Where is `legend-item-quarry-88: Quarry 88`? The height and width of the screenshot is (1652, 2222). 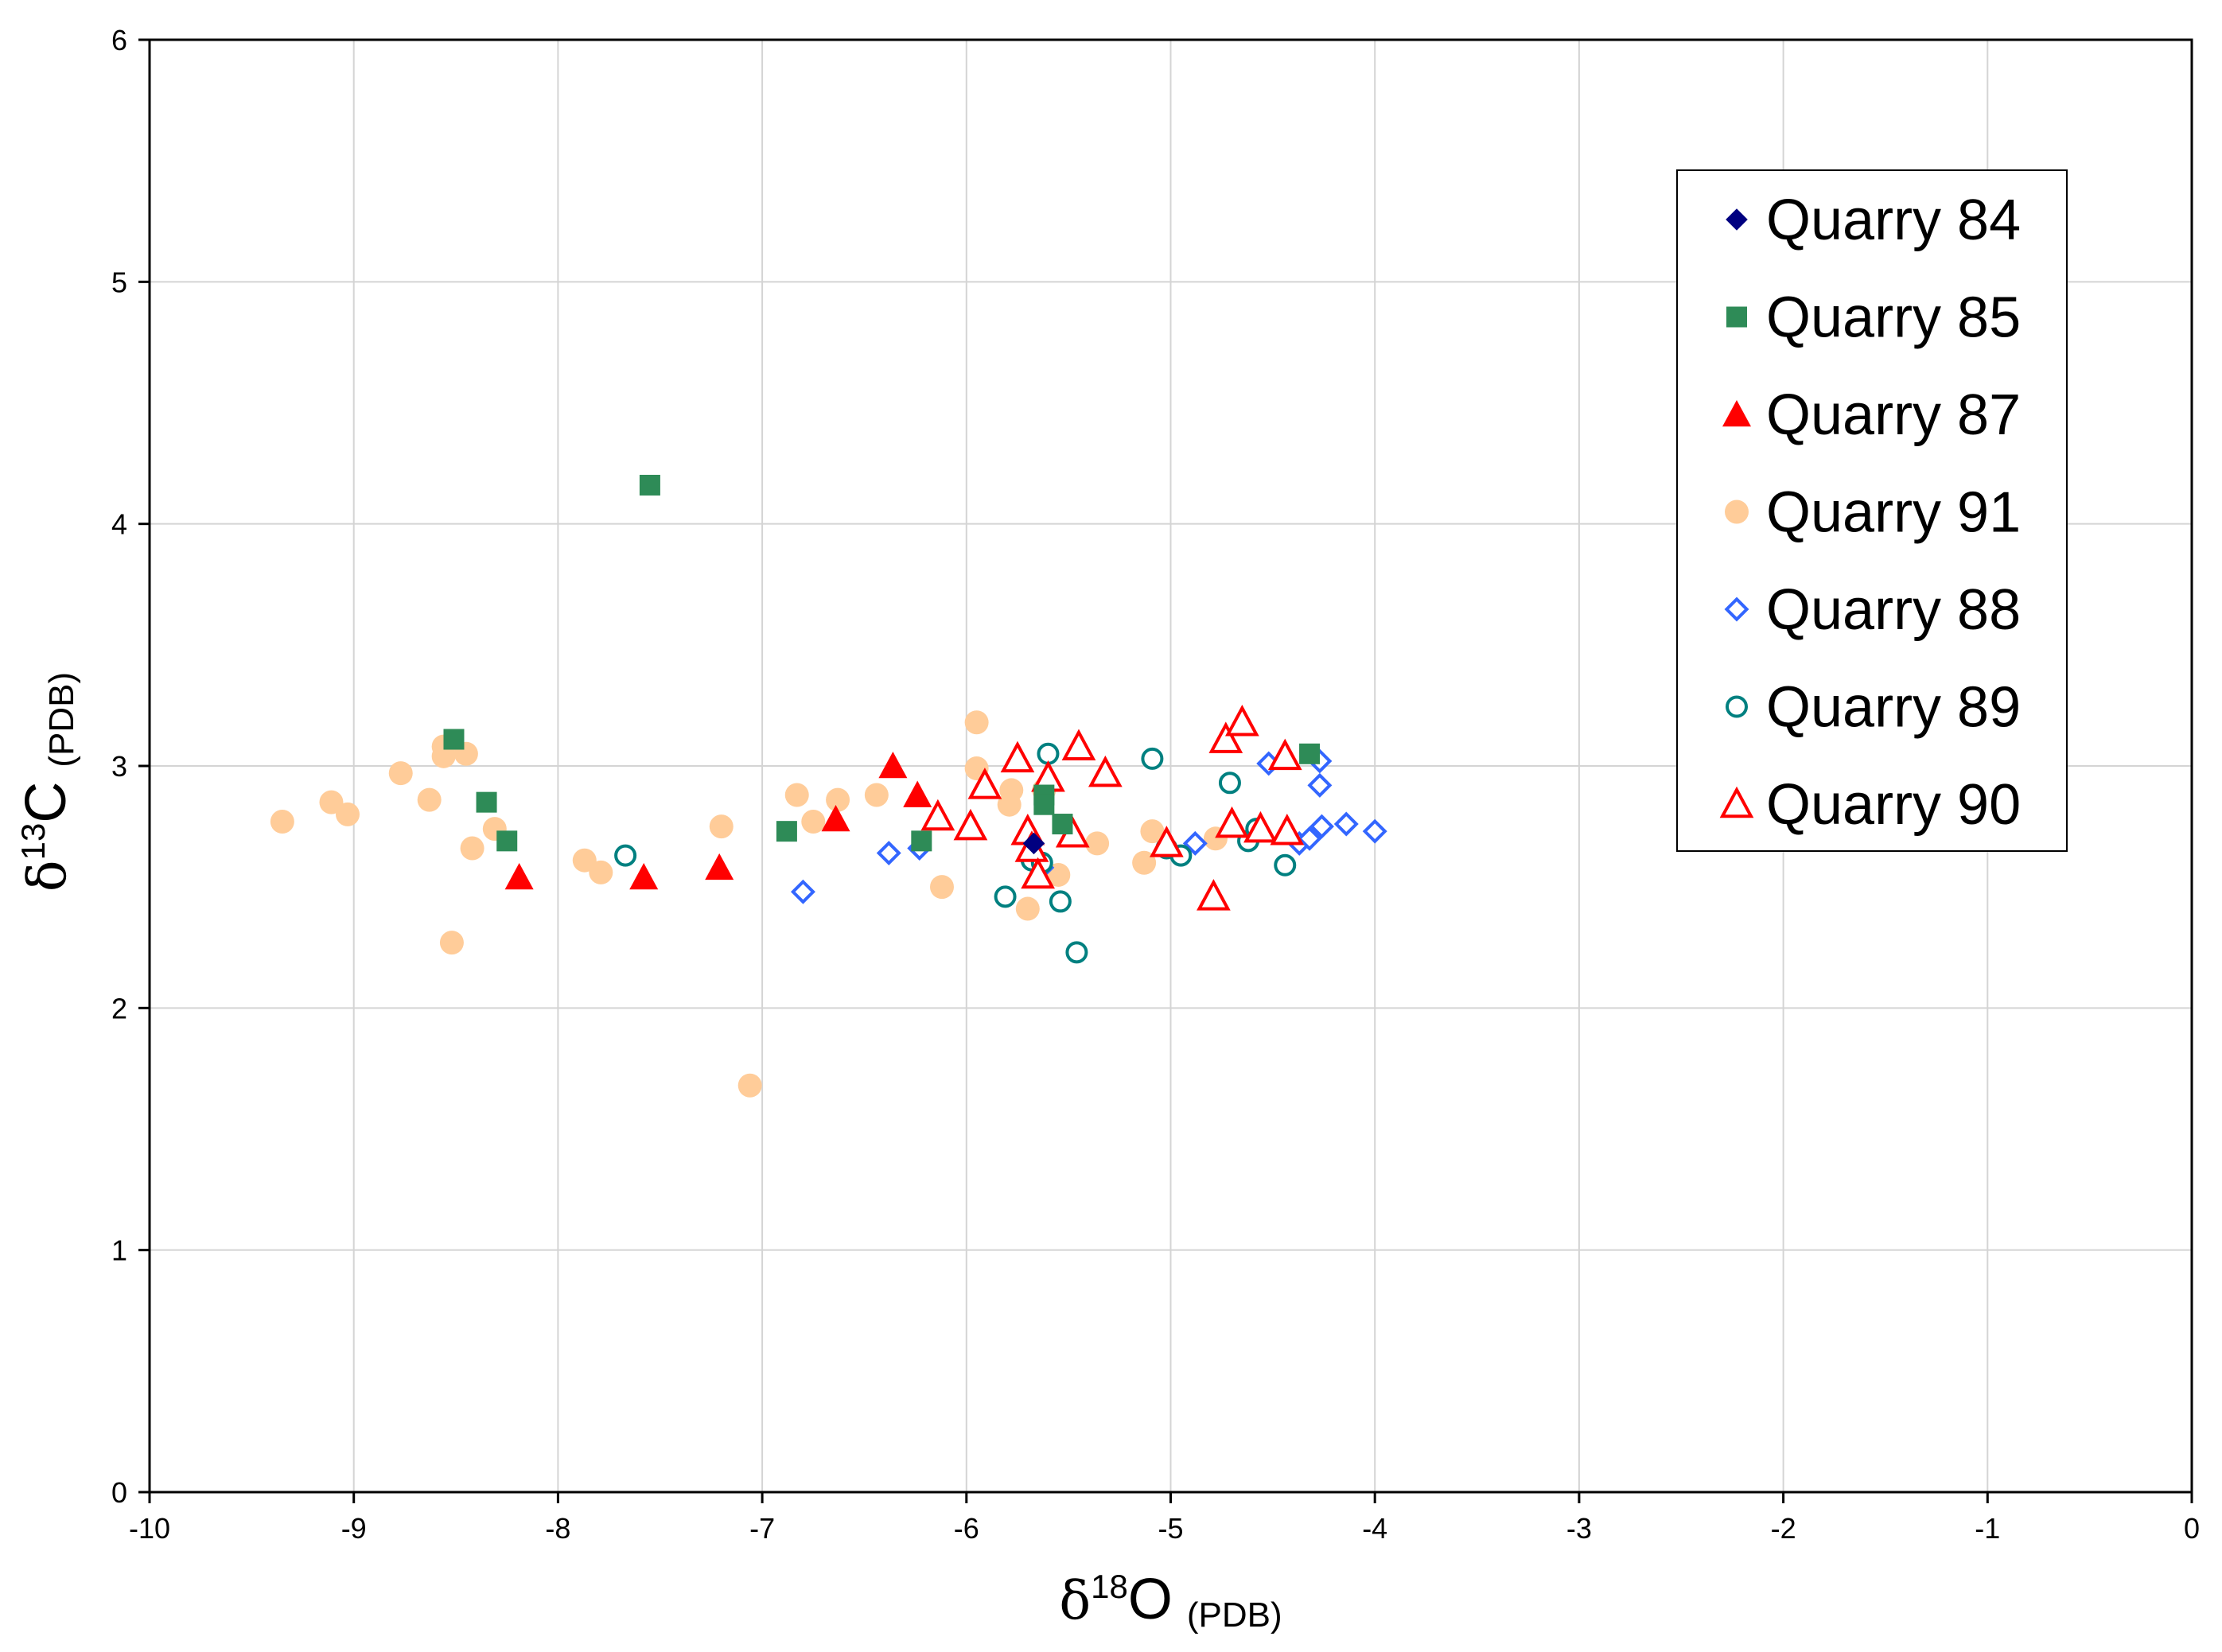
legend-item-quarry-88: Quarry 88 is located at coordinates (1872, 610).